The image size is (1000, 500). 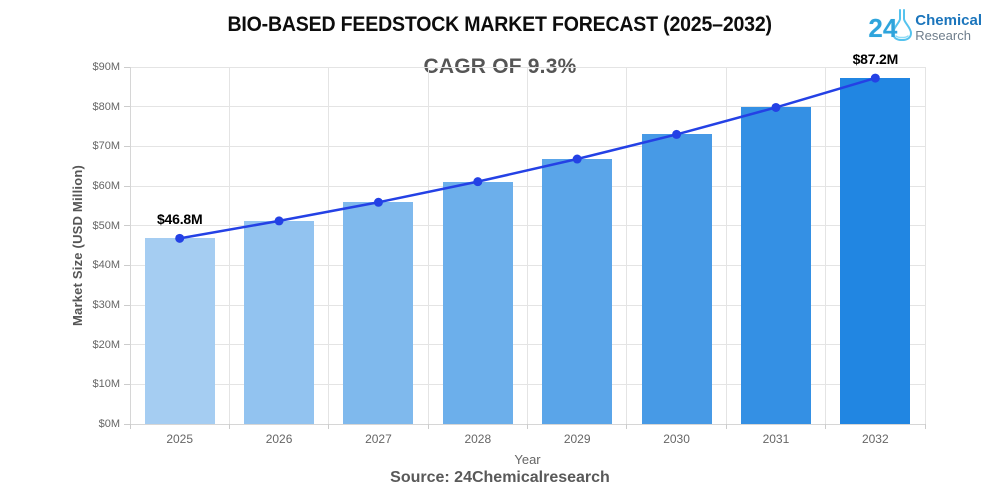 What do you see at coordinates (676, 279) in the screenshot?
I see `bar-2030` at bounding box center [676, 279].